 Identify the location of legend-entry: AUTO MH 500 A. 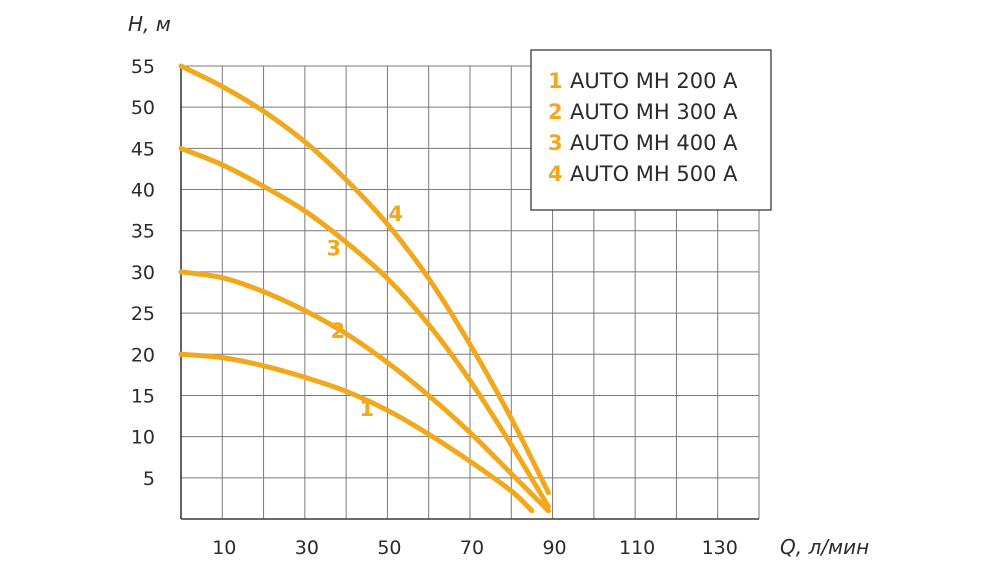
(654, 174).